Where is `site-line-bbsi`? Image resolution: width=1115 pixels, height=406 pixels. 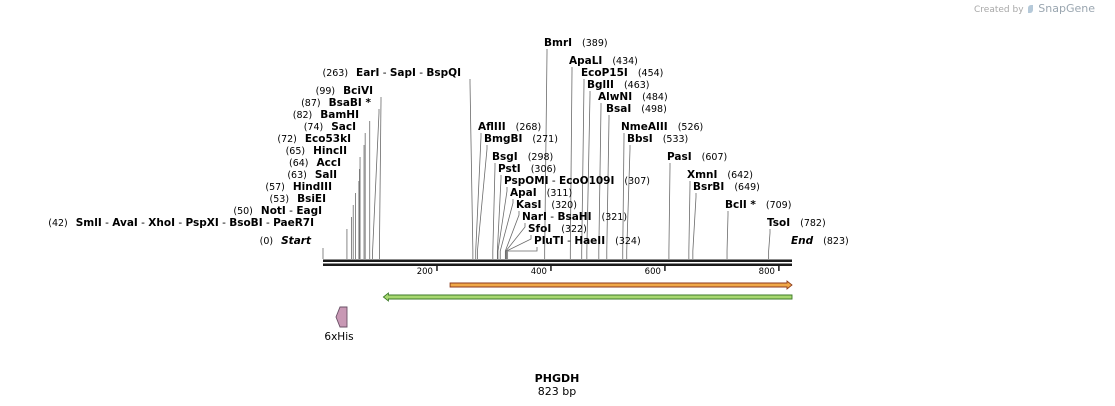
site-line-bbsi is located at coordinates (628, 202).